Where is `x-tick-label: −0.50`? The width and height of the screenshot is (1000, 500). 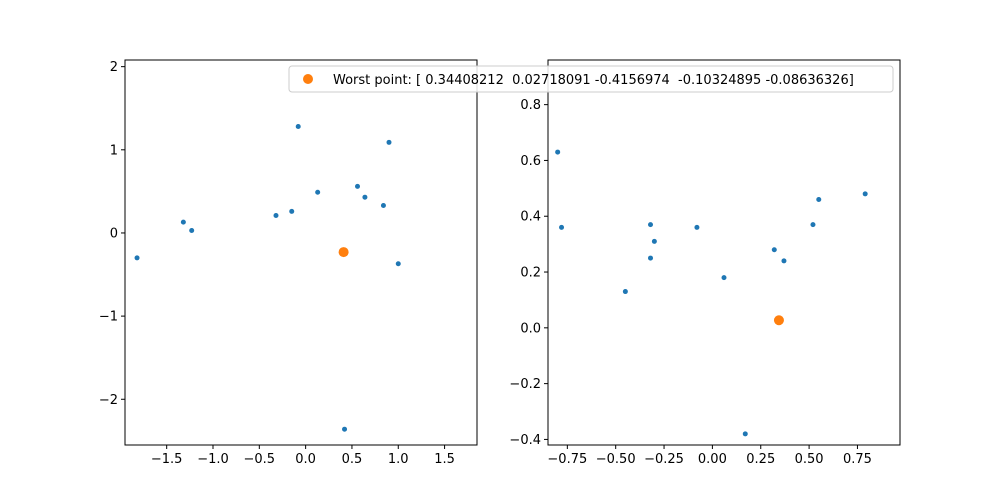
x-tick-label: −0.50 is located at coordinates (616, 459).